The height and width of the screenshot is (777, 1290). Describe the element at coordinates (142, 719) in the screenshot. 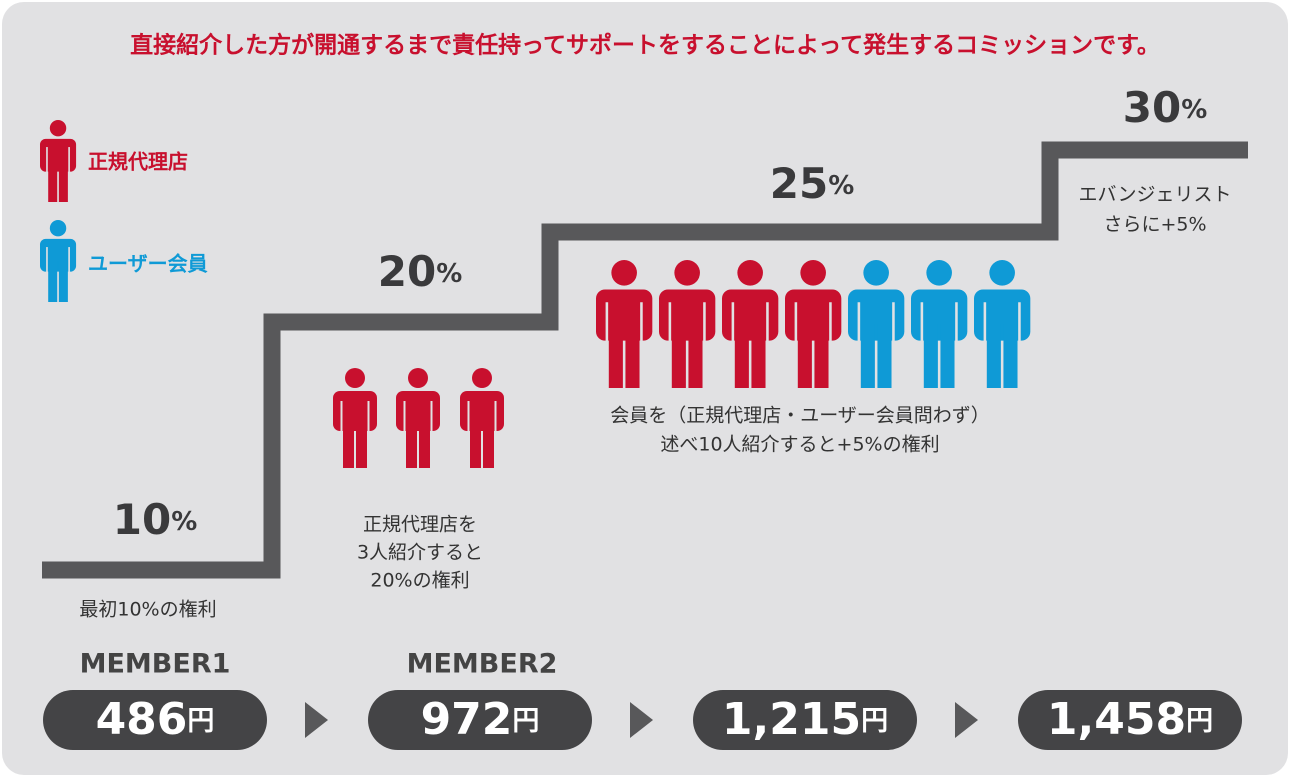

I see `price-amount: 486` at that location.